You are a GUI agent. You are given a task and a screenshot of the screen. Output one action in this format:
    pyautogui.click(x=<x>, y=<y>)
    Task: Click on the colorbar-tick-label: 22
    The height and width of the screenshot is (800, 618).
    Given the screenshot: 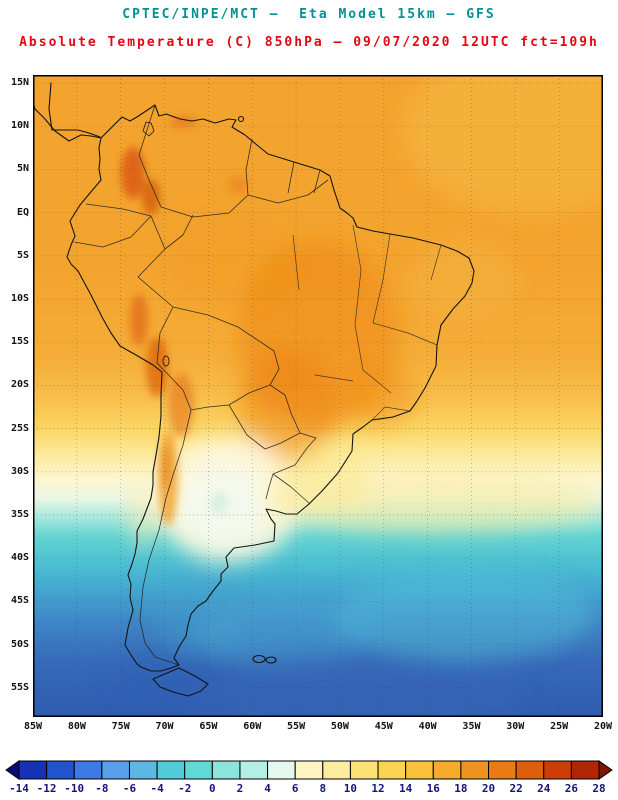 What is the action you would take?
    pyautogui.click(x=516, y=788)
    